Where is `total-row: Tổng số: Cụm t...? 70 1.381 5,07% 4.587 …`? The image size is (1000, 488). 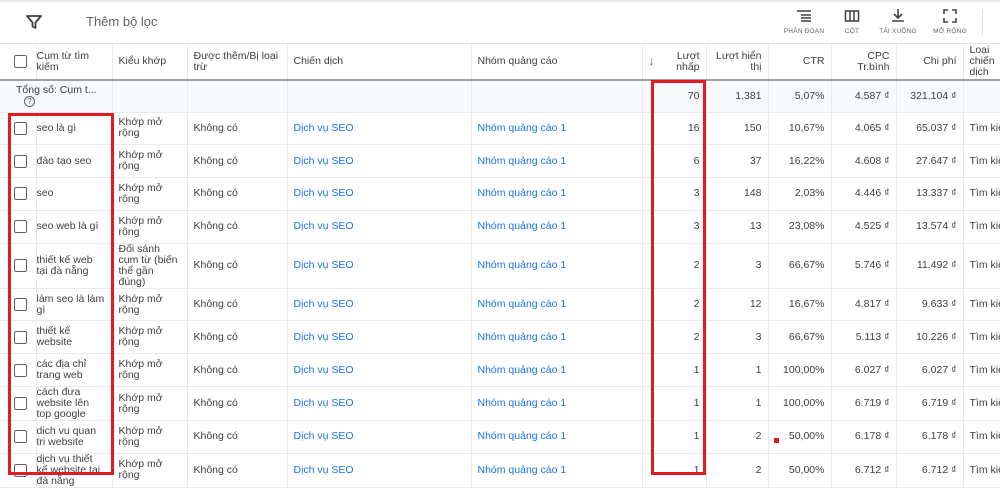
total-row: Tổng số: Cụm t...? 70 1.381 5,07% 4.587 … is located at coordinates (500, 96).